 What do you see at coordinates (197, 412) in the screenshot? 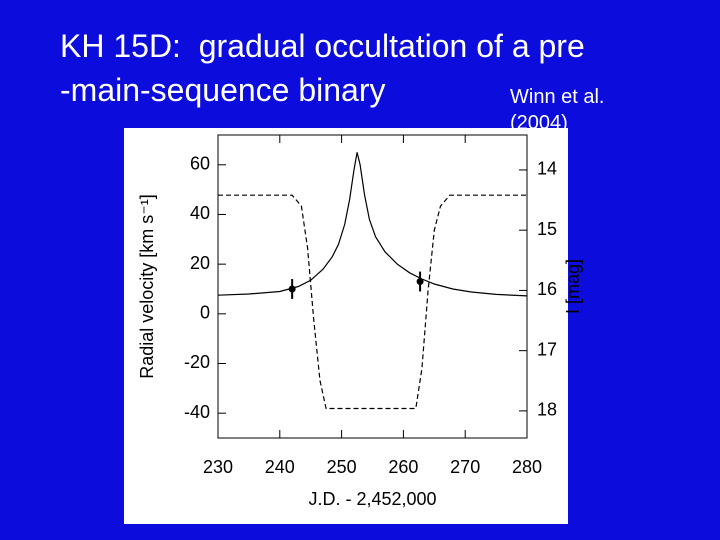
I see `y-tick-label: -40` at bounding box center [197, 412].